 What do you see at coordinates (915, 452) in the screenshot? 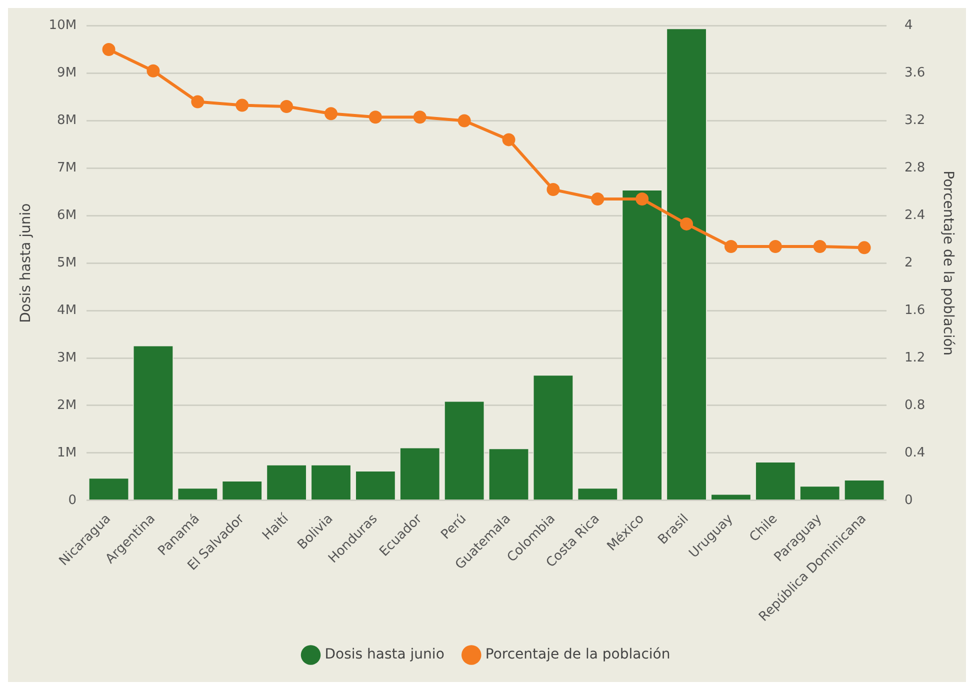
I see `y2-tick-label: 0.4` at bounding box center [915, 452].